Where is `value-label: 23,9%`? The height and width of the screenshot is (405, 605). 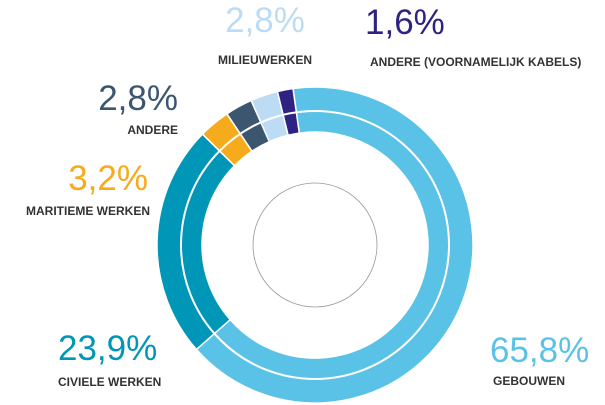 value-label: 23,9% is located at coordinates (107, 348).